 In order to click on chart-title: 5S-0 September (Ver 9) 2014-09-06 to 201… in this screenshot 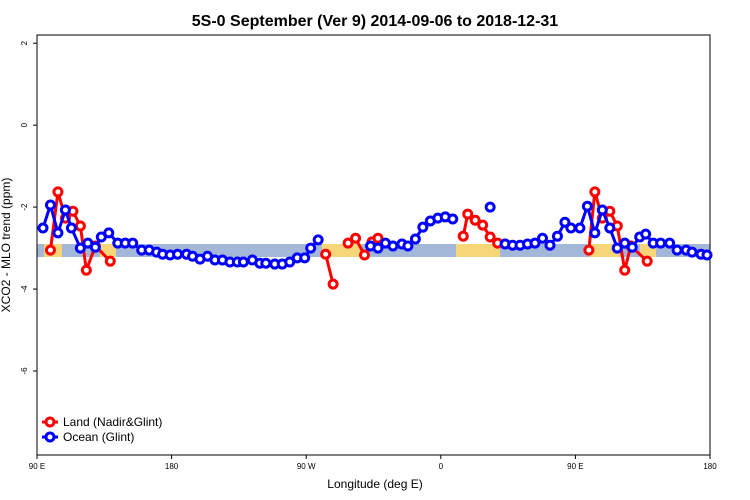, I will do `click(375, 21)`.